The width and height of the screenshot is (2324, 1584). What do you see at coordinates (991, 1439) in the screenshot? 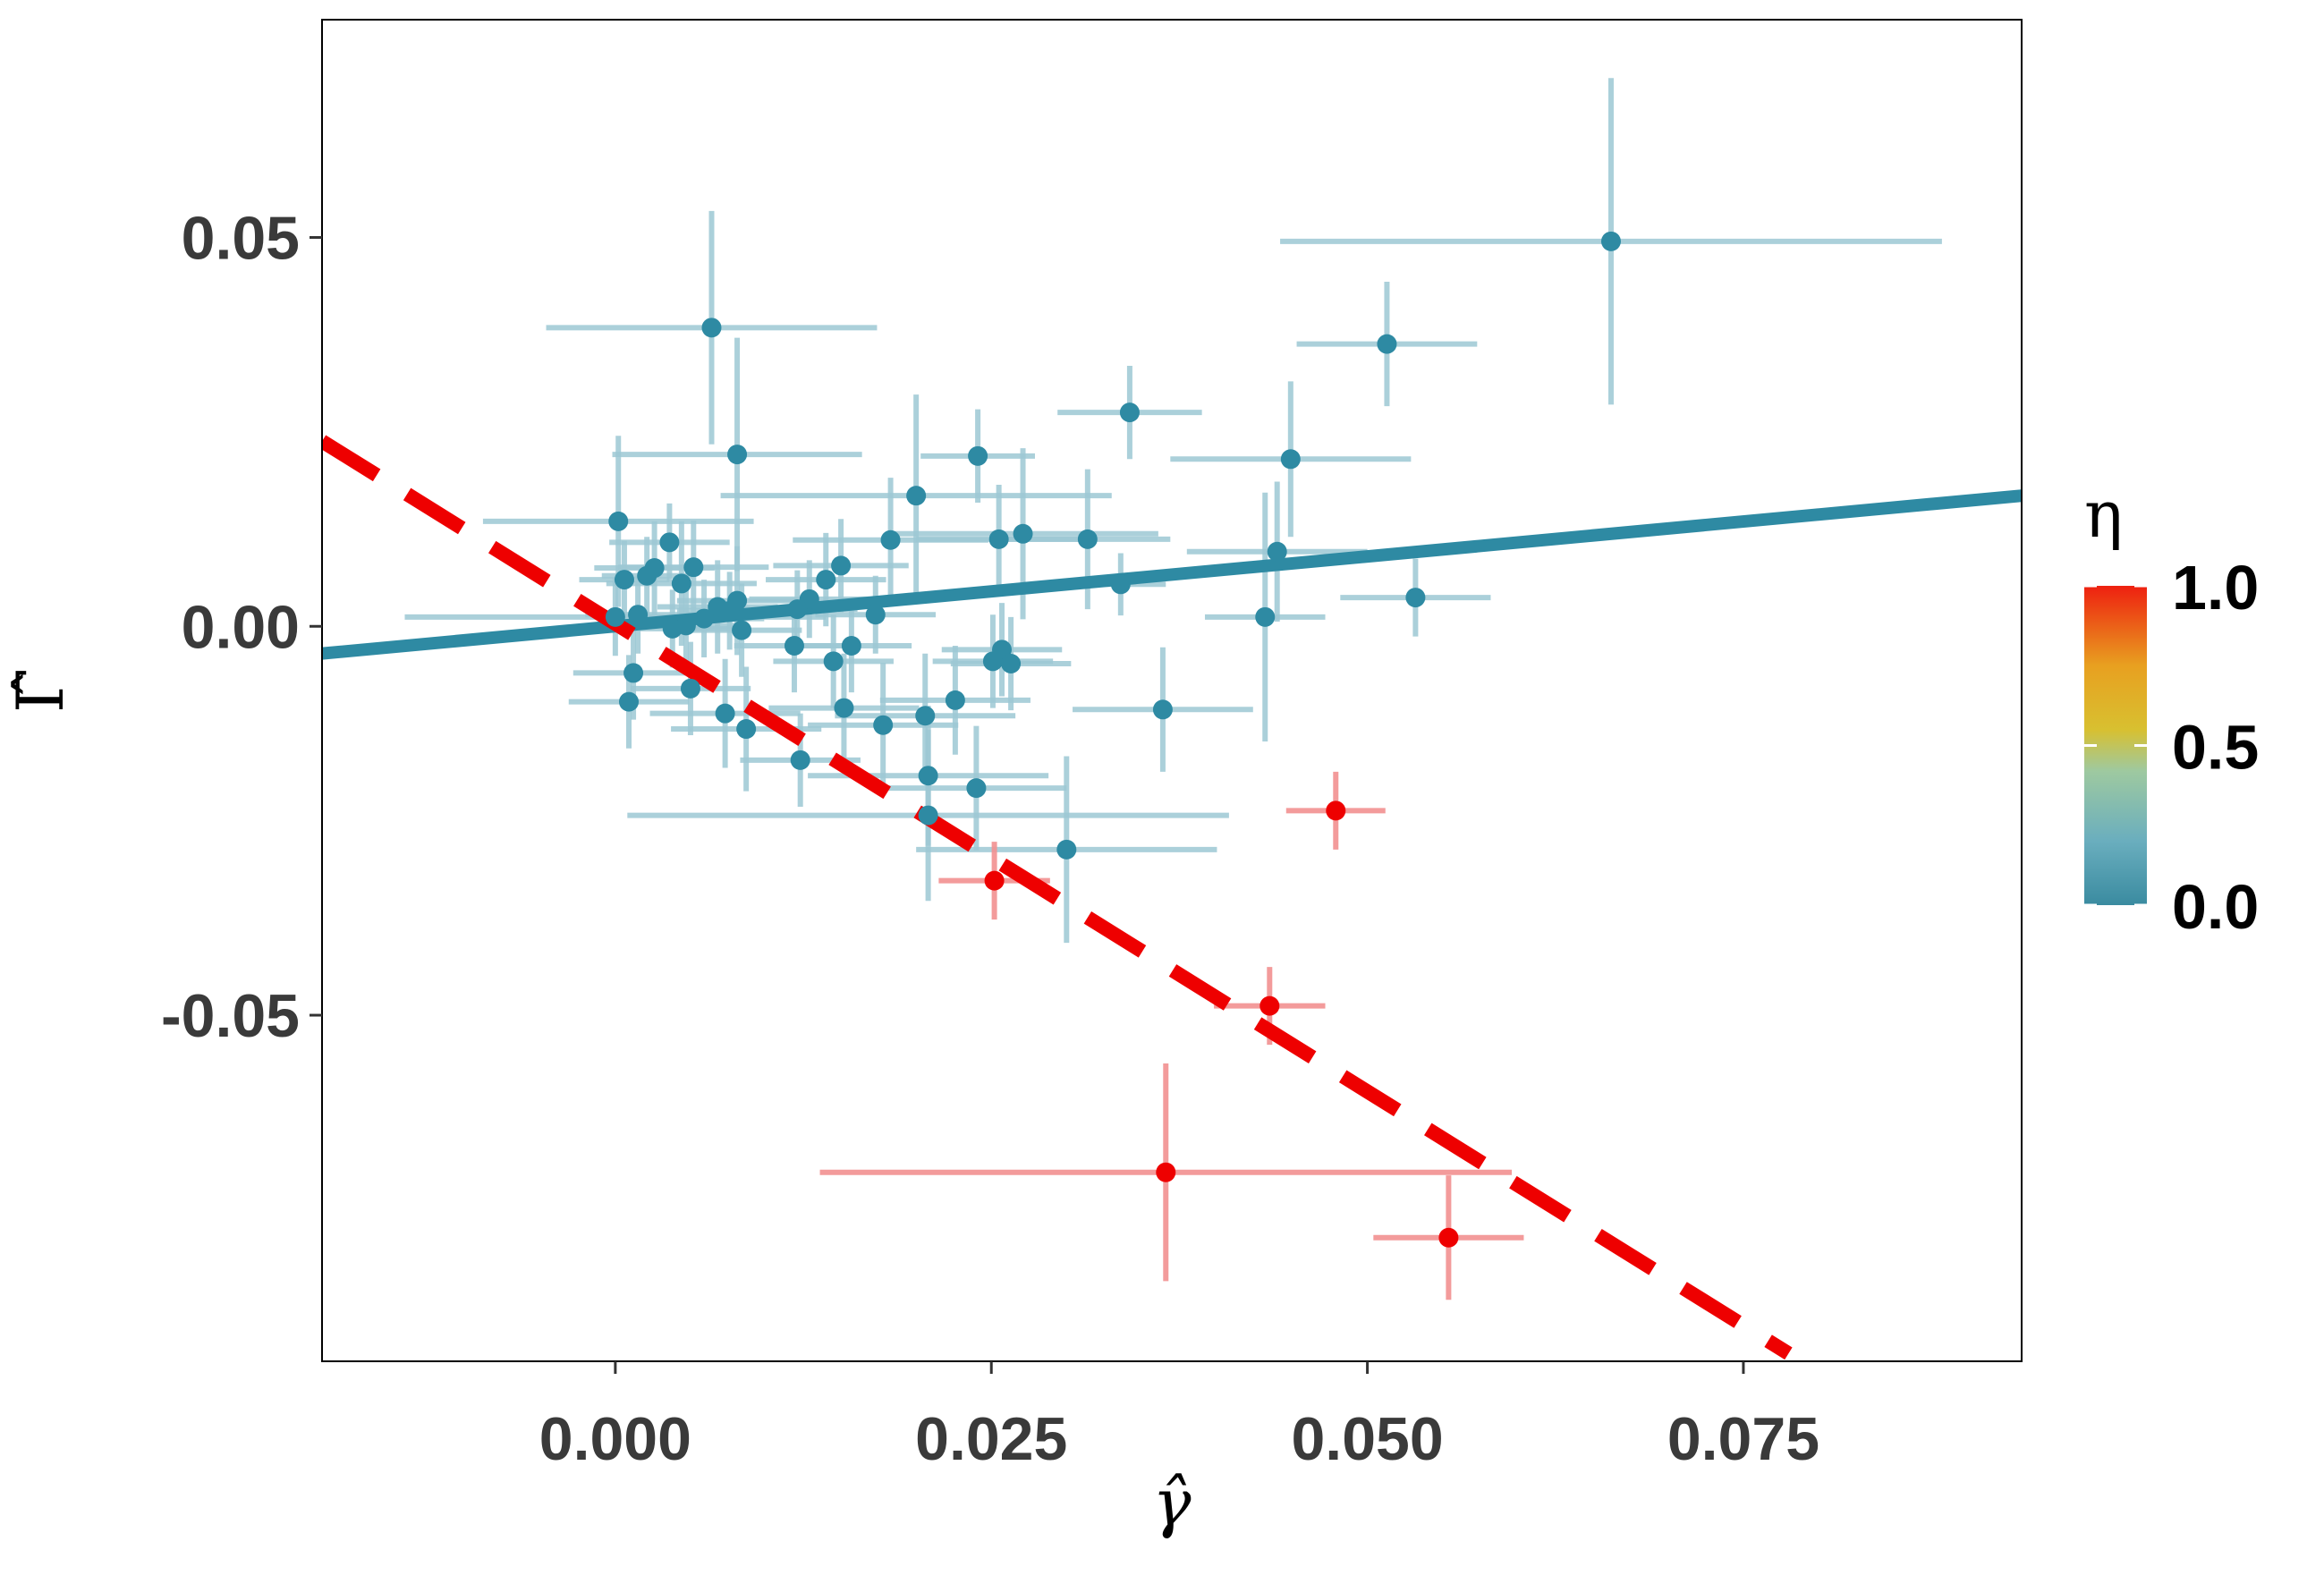
I see `x-tick-label-1: 0.025` at bounding box center [991, 1439].